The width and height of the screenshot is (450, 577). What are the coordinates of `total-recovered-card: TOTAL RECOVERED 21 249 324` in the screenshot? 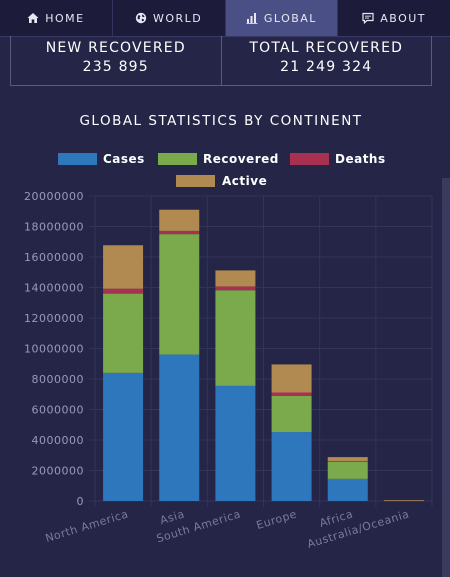 It's located at (326, 60).